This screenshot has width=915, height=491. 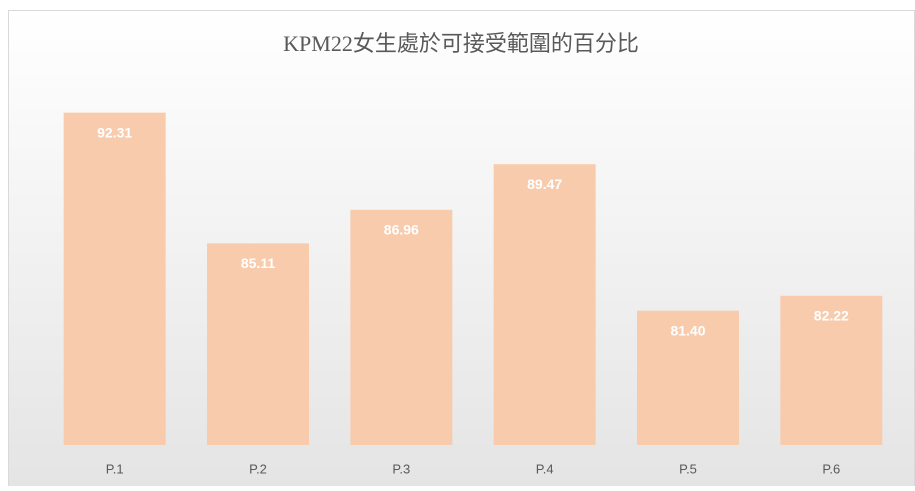 What do you see at coordinates (115, 468) in the screenshot?
I see `x-tick-label: P.1` at bounding box center [115, 468].